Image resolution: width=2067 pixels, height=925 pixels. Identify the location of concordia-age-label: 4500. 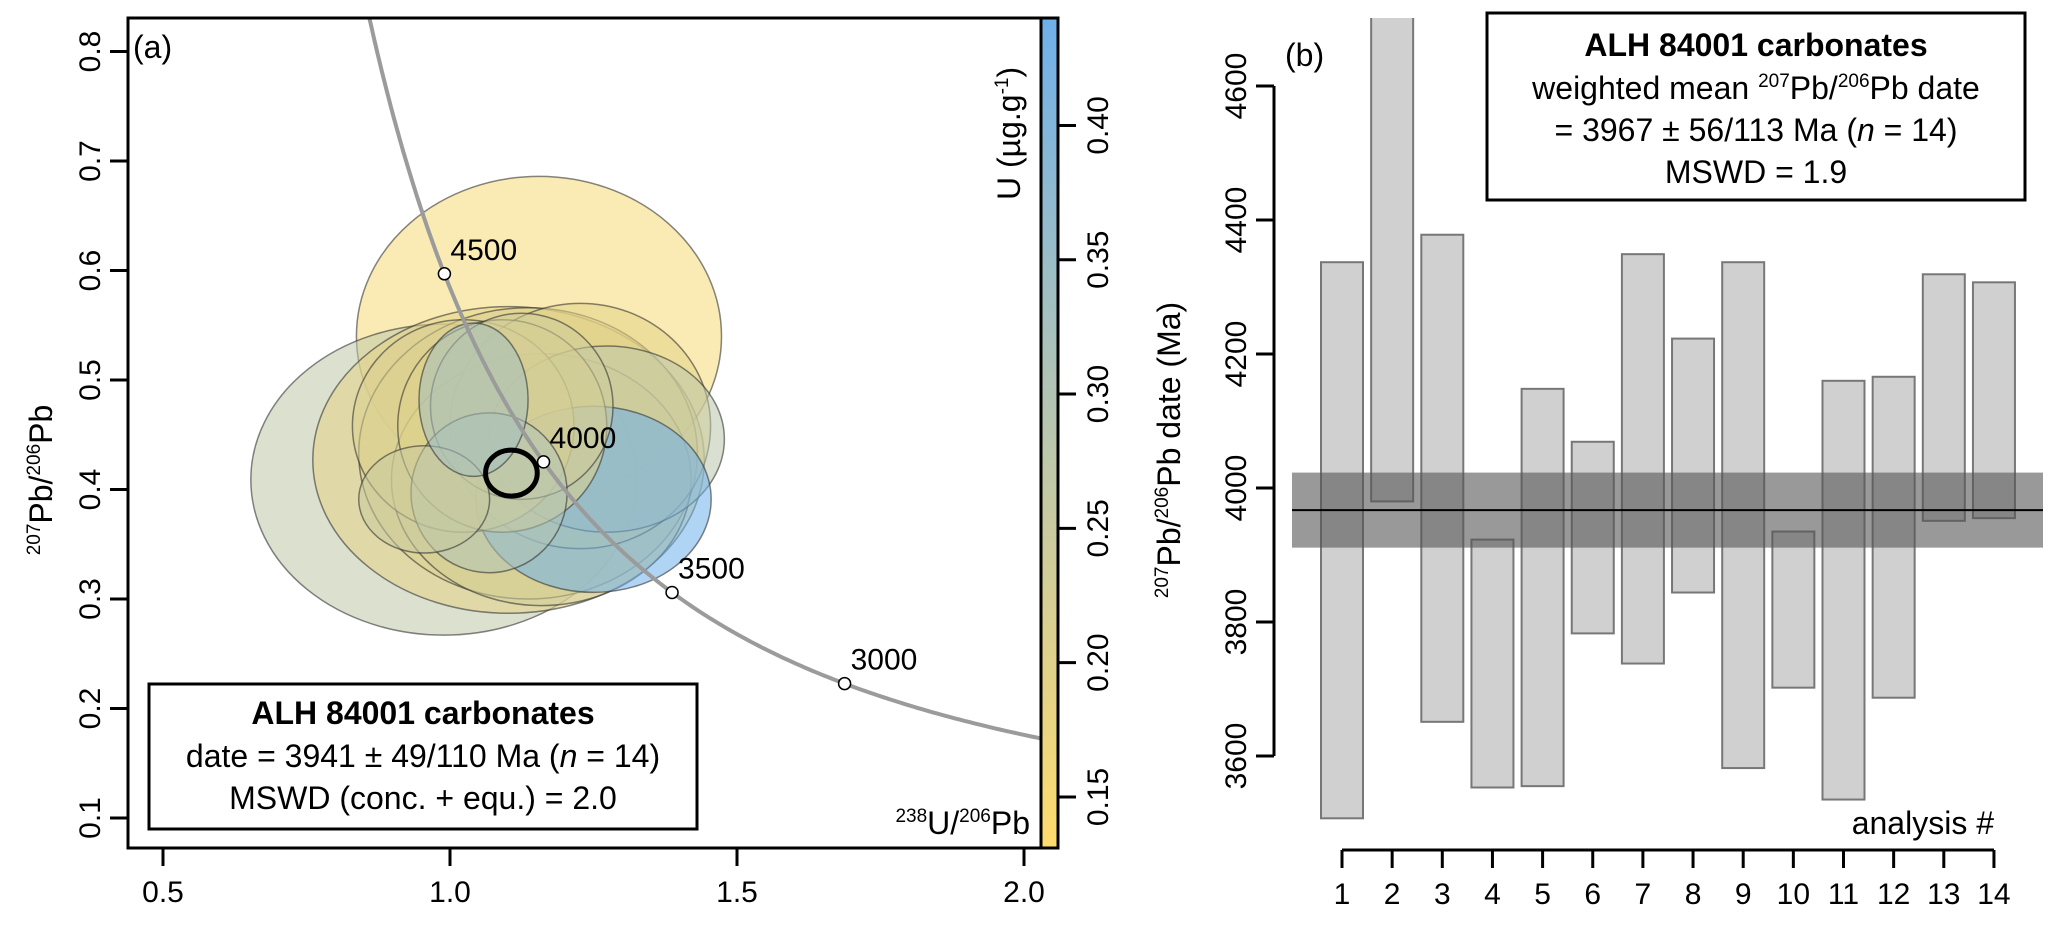
(483, 250).